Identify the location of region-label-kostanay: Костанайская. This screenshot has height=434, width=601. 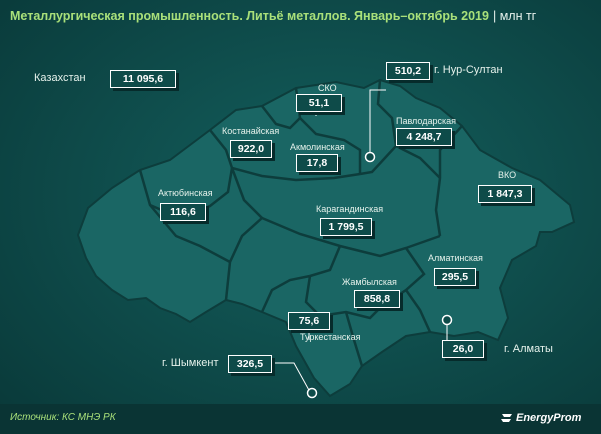
(251, 131).